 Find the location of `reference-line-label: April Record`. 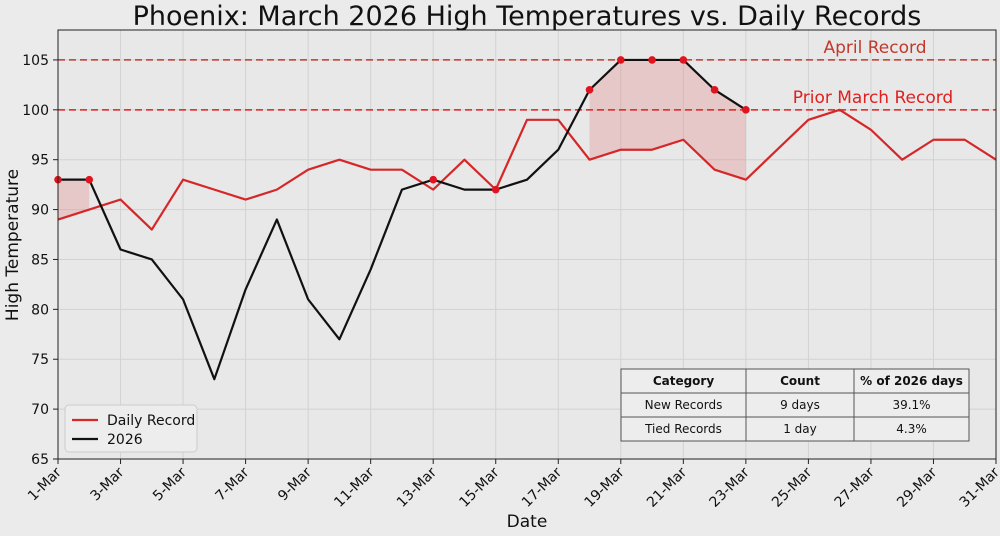

reference-line-label: April Record is located at coordinates (875, 48).